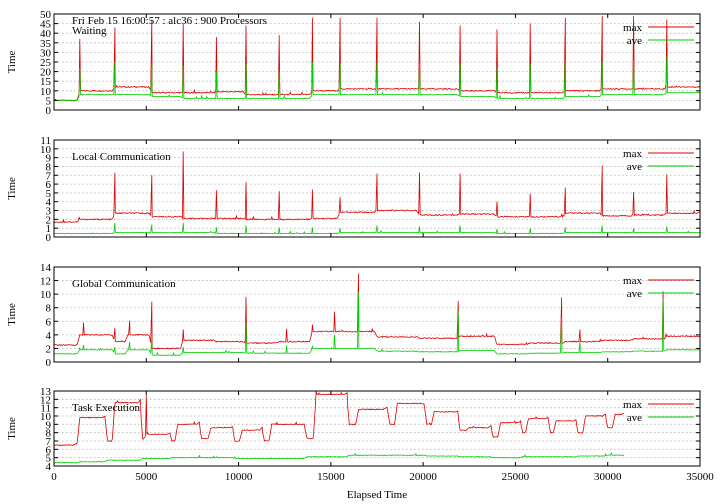  Describe the element at coordinates (46, 73) in the screenshot. I see `y-tick-label: 20` at that location.